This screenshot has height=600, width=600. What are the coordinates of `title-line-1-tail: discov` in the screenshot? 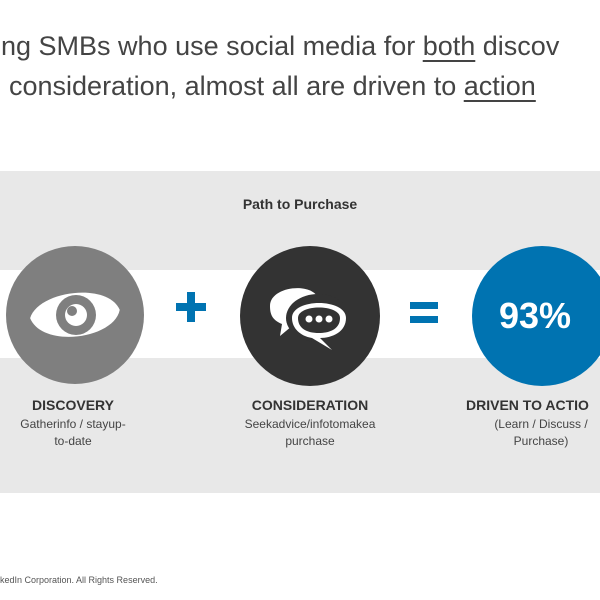 It's located at (517, 46).